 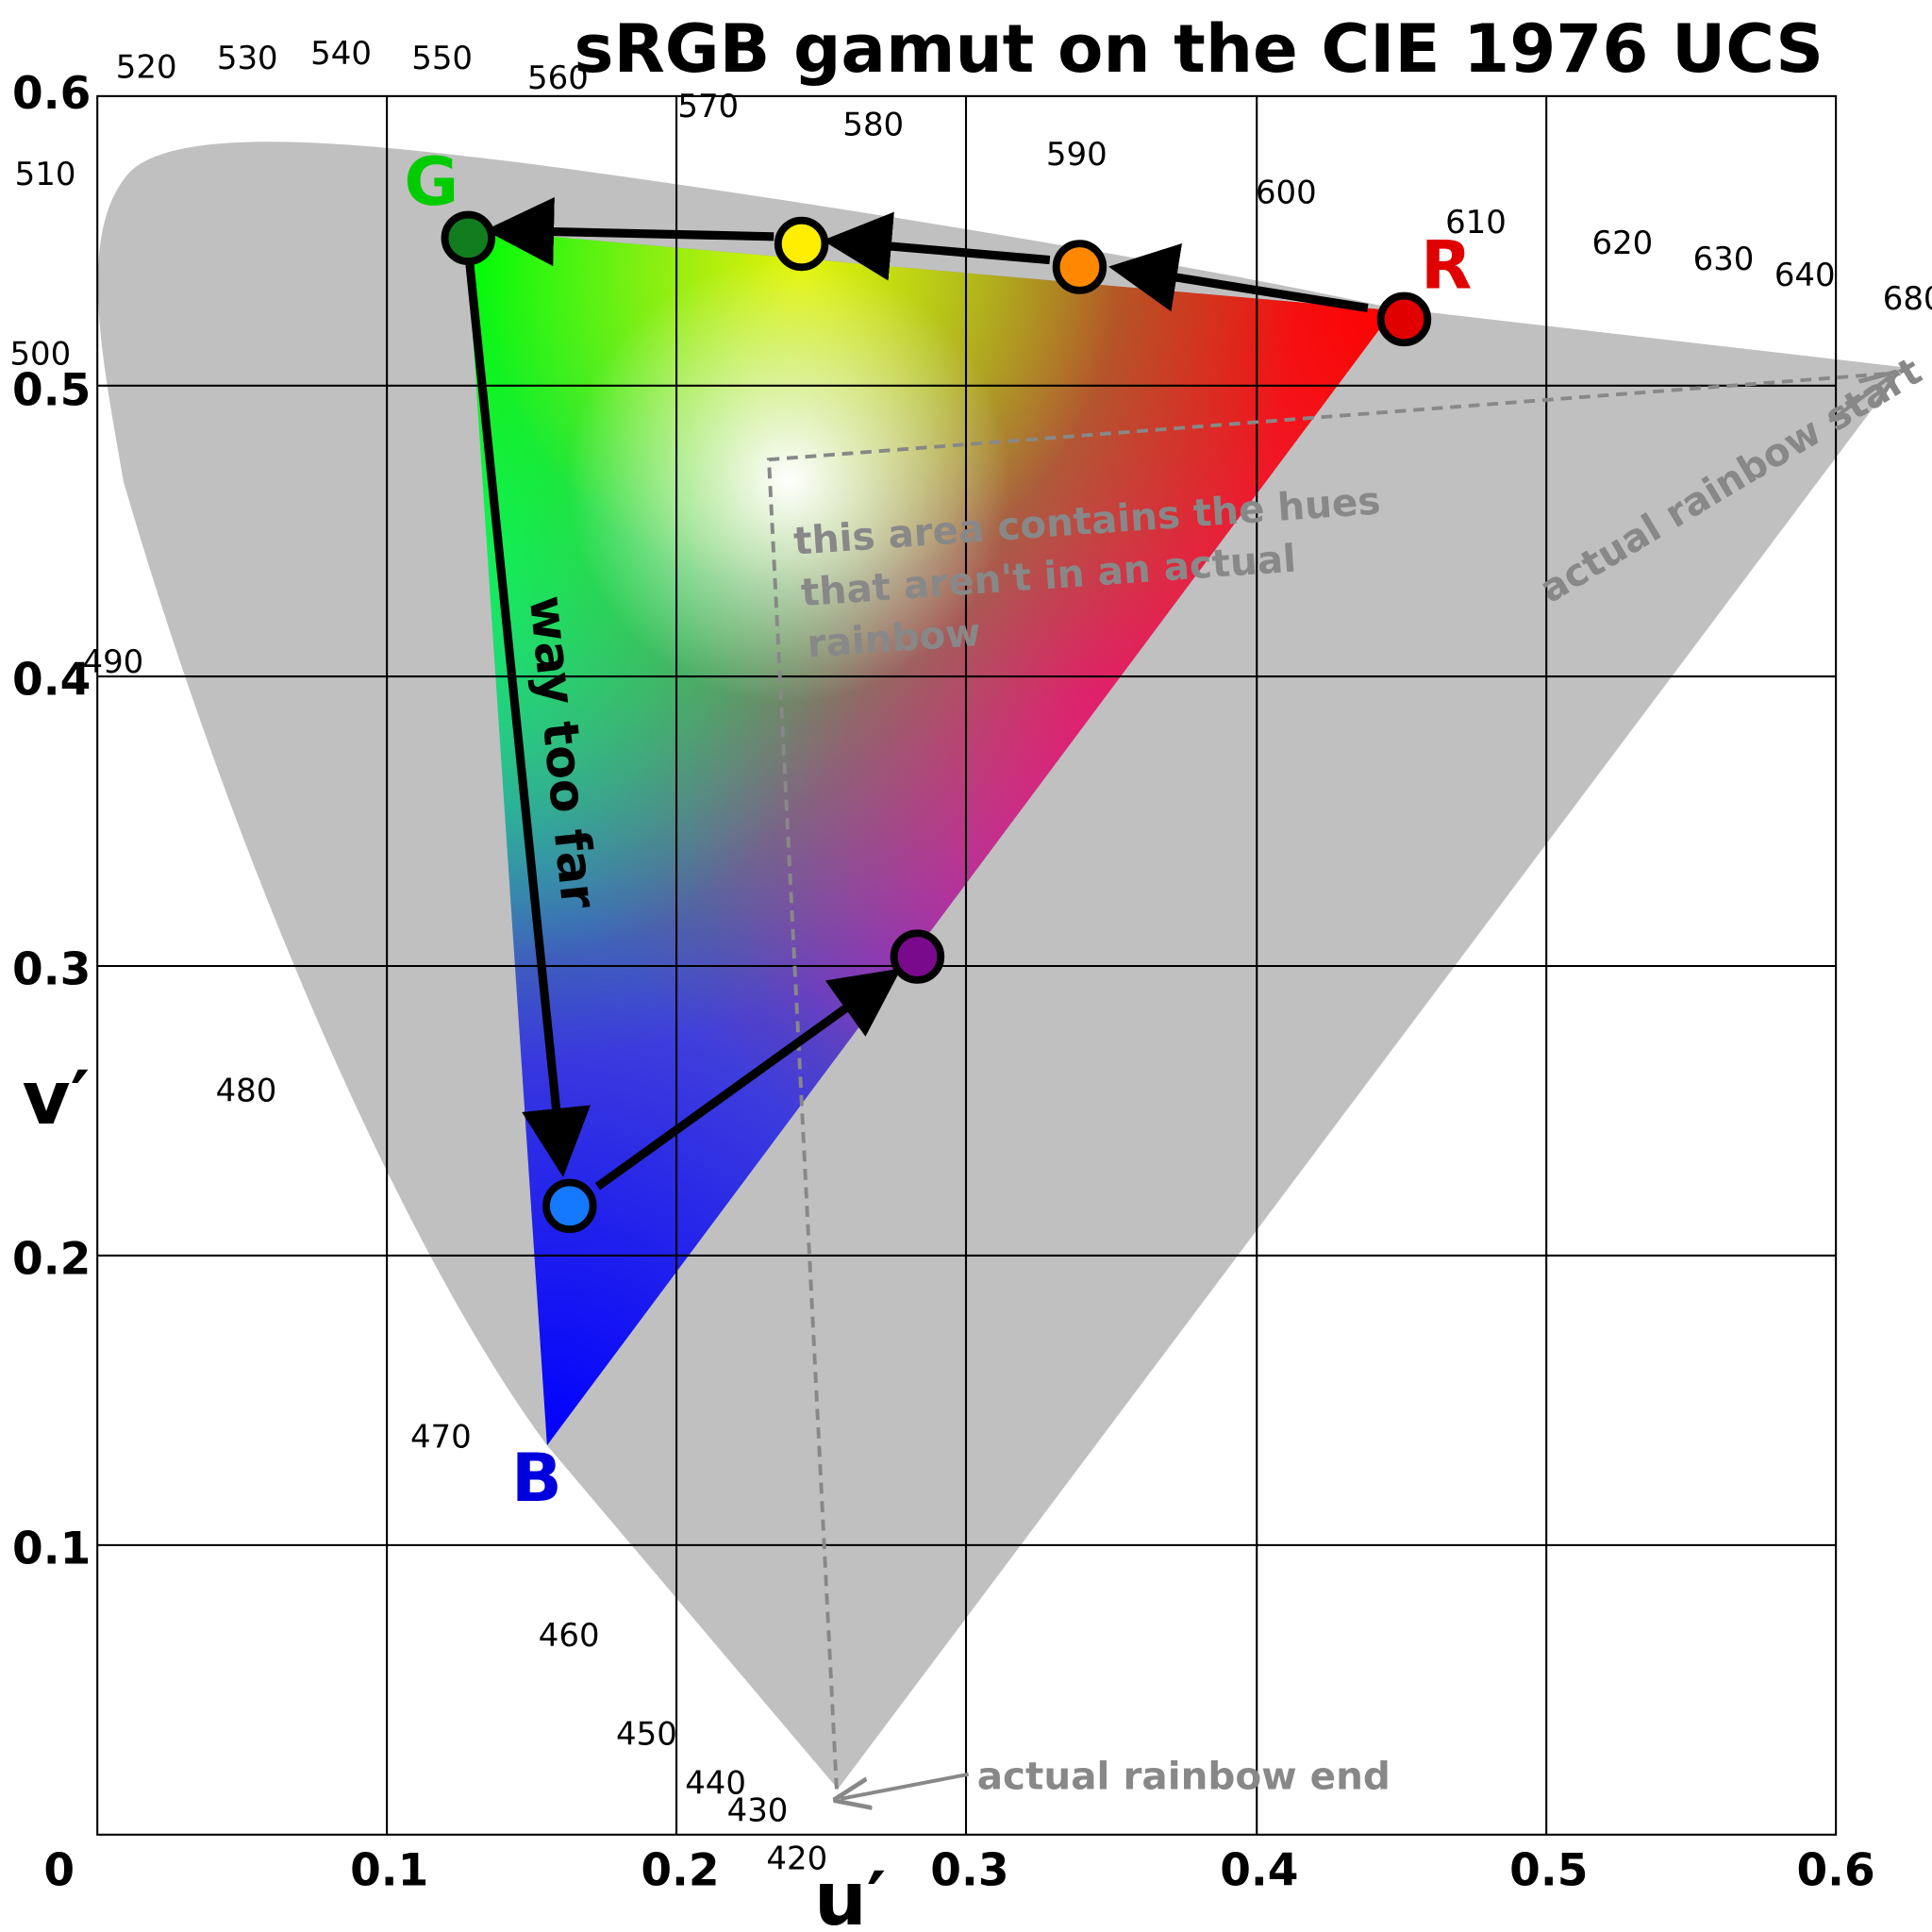 I want to click on hue-point-green, so click(x=469, y=238).